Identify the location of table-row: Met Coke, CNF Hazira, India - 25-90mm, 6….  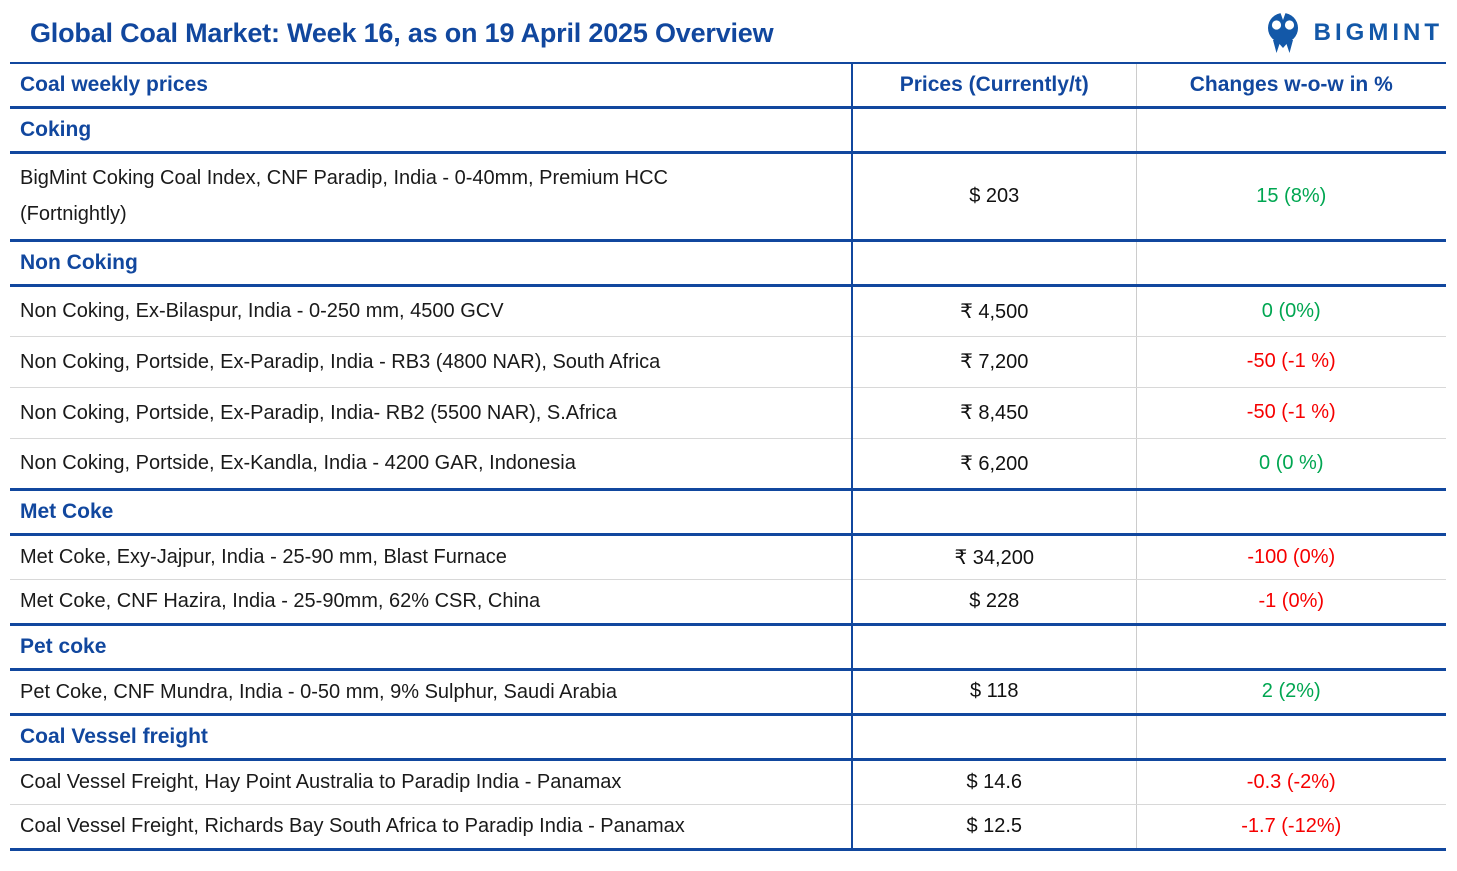
(728, 602).